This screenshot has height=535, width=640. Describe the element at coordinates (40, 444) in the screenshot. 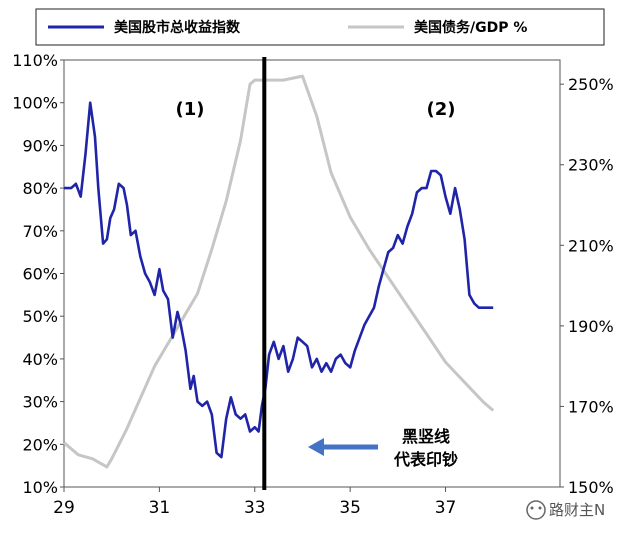

I see `left-tick-label: 20%` at that location.